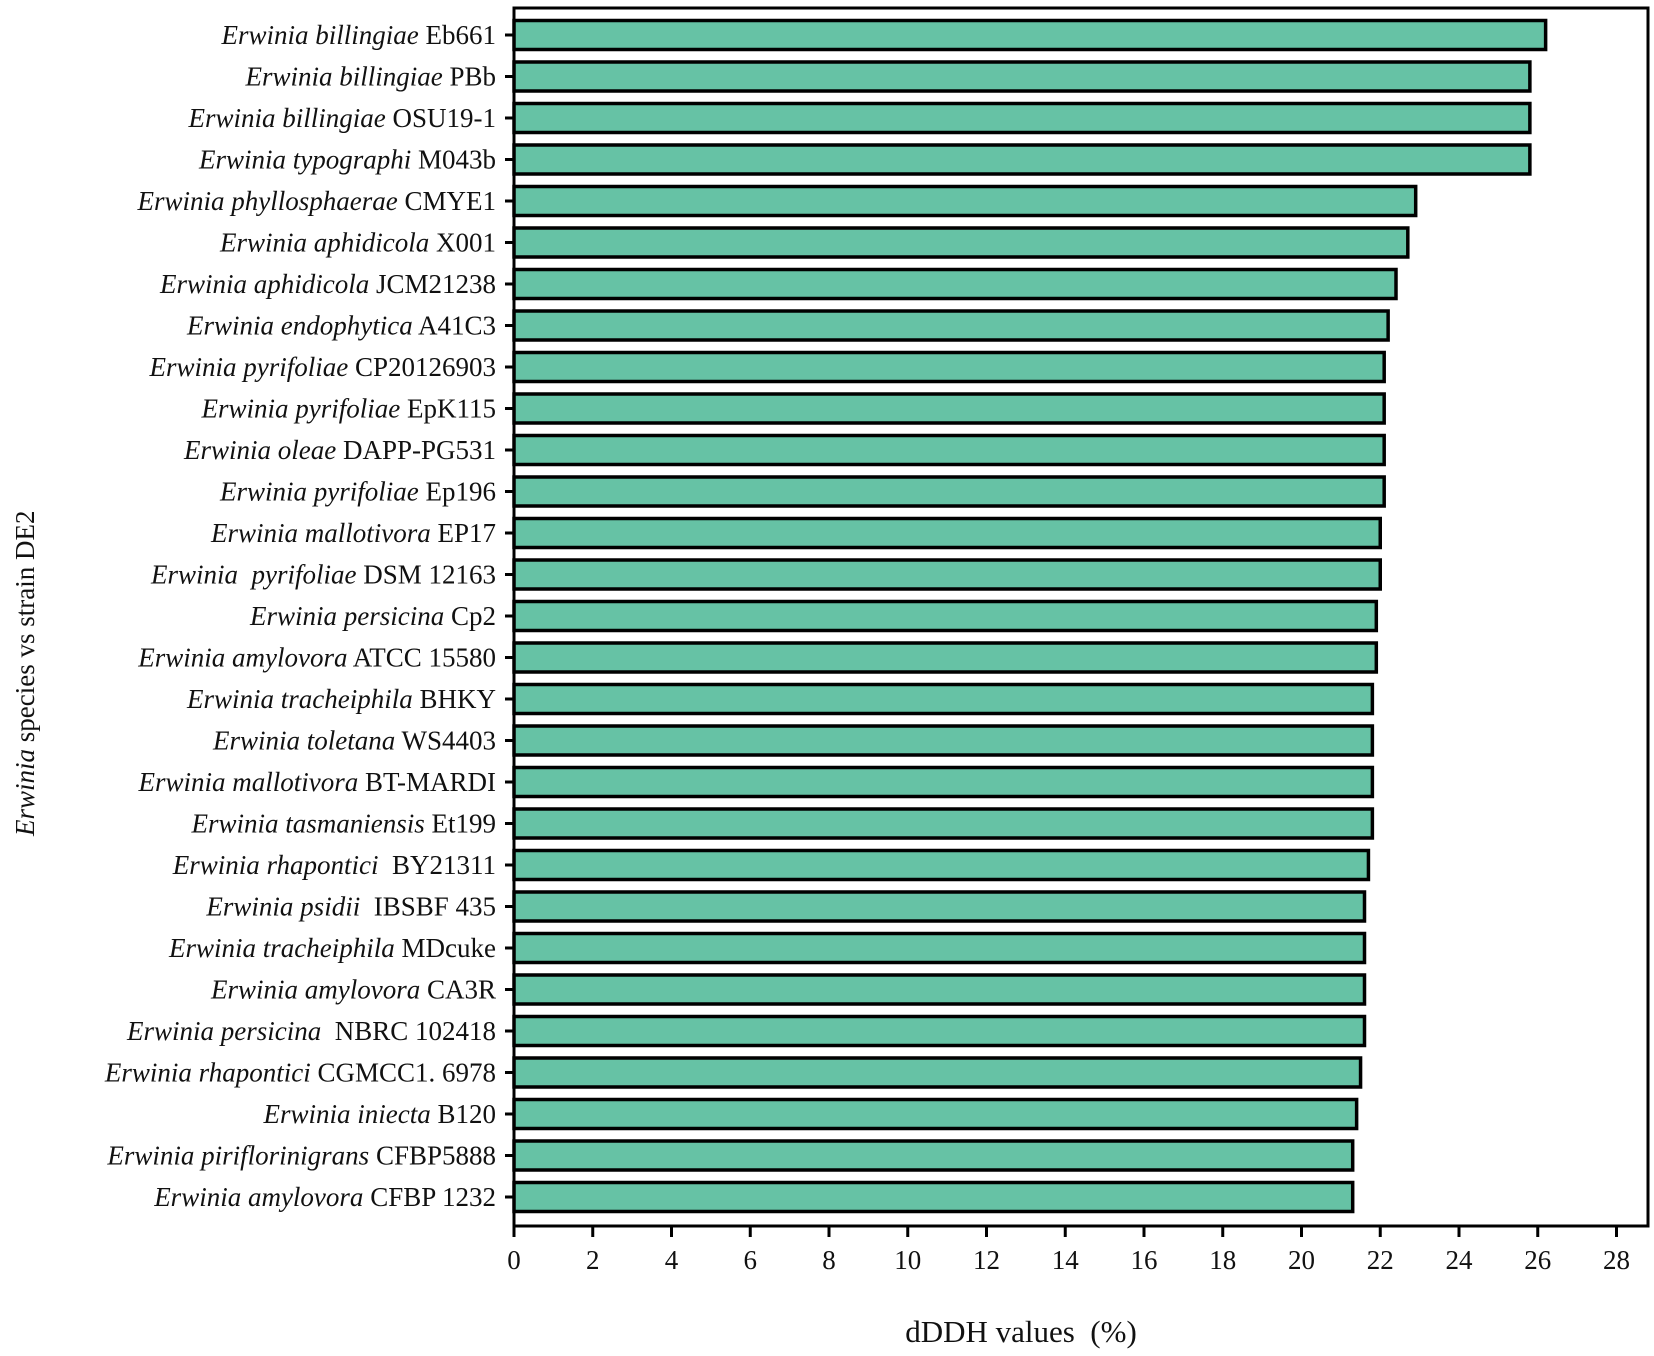  What do you see at coordinates (320, 533) in the screenshot?
I see `category-species: Erwinia mallotivora` at bounding box center [320, 533].